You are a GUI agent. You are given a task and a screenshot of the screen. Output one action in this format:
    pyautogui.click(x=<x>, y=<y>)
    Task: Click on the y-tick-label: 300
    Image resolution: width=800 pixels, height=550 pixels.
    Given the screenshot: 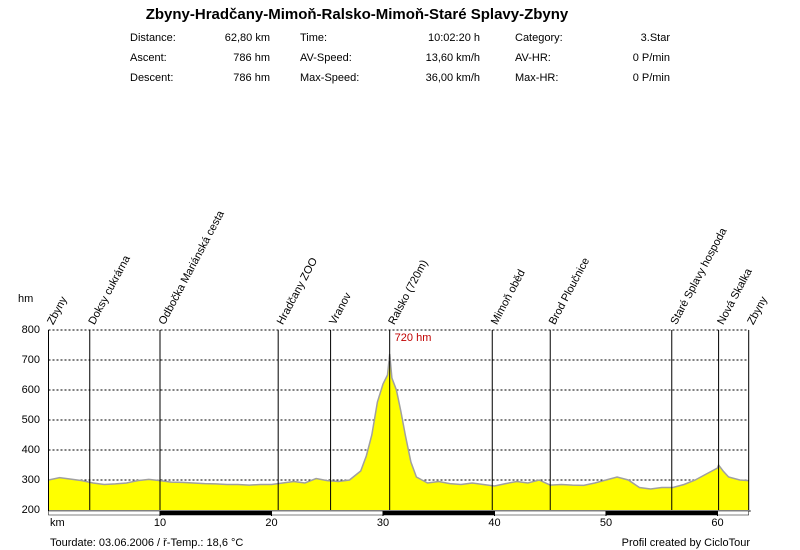 What is the action you would take?
    pyautogui.click(x=31, y=480)
    